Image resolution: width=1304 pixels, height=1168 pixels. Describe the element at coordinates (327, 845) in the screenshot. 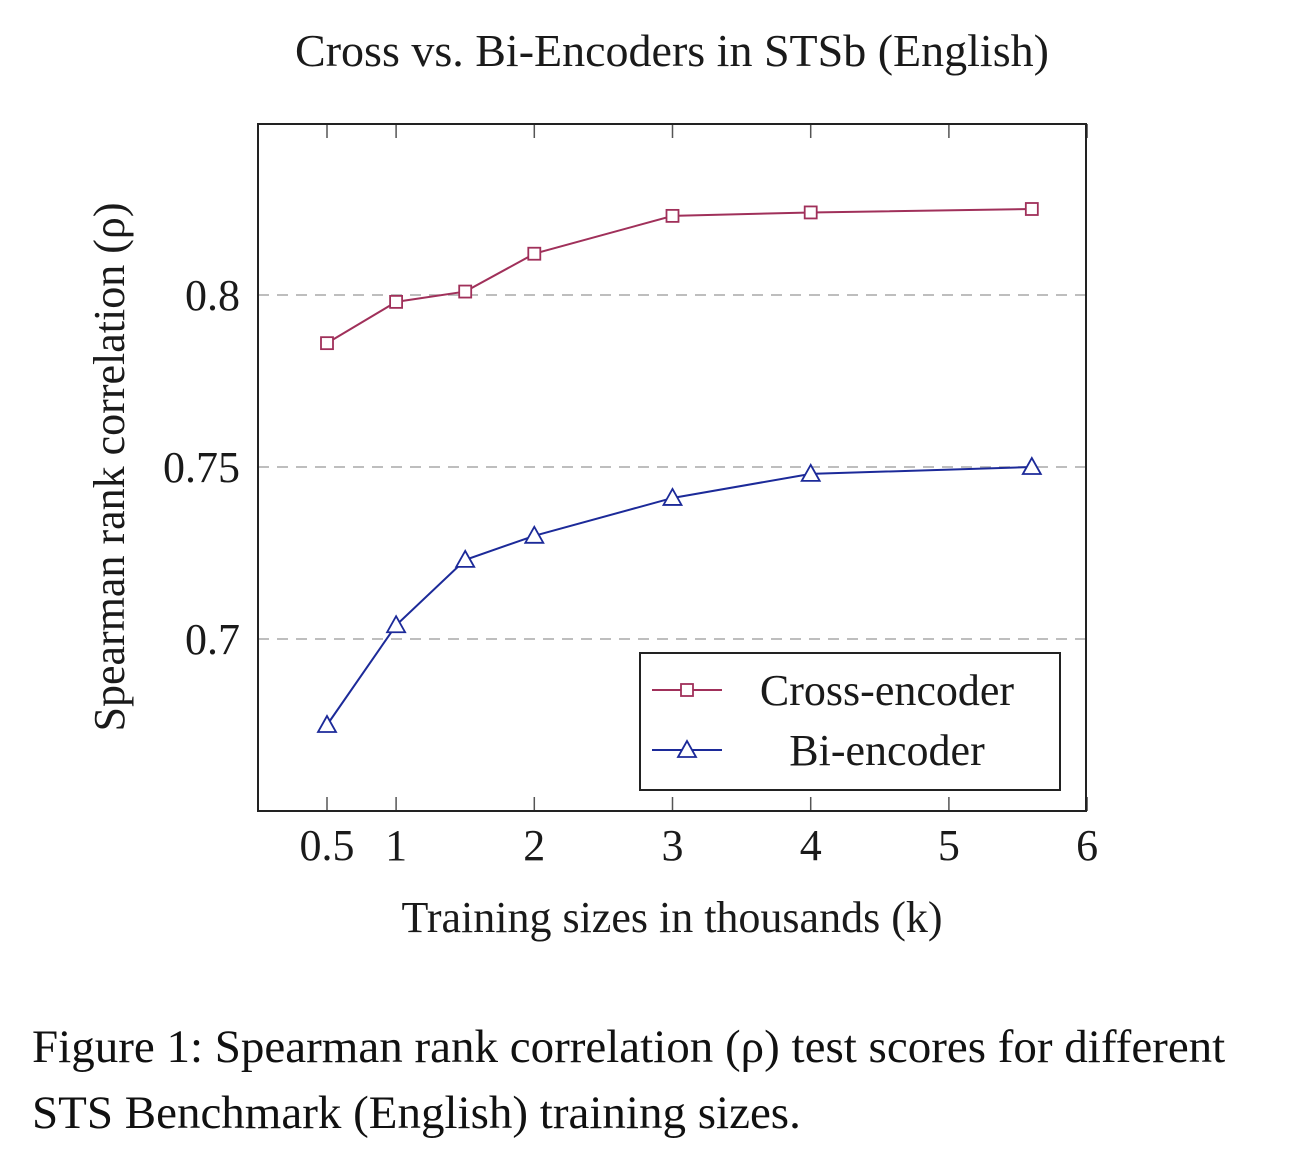

I see `x-tick-label: 0.5` at that location.